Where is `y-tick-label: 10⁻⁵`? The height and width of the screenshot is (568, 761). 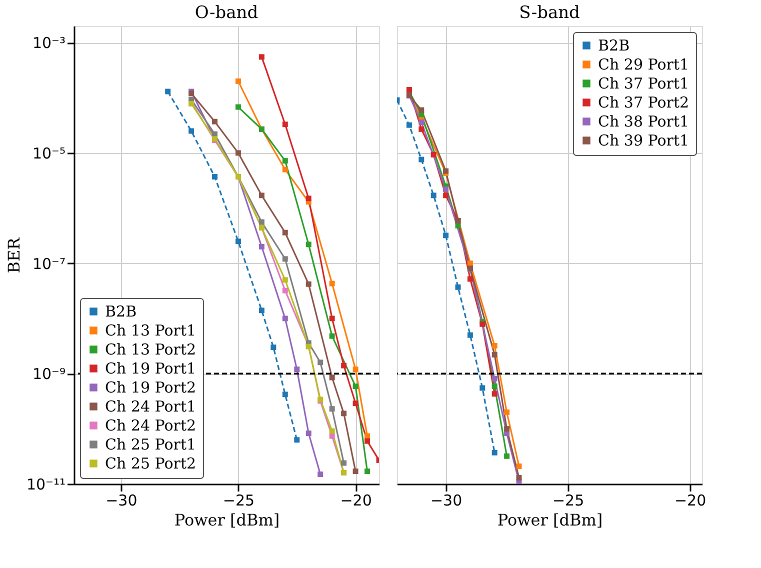
y-tick-label: 10⁻⁵ is located at coordinates (49, 153).